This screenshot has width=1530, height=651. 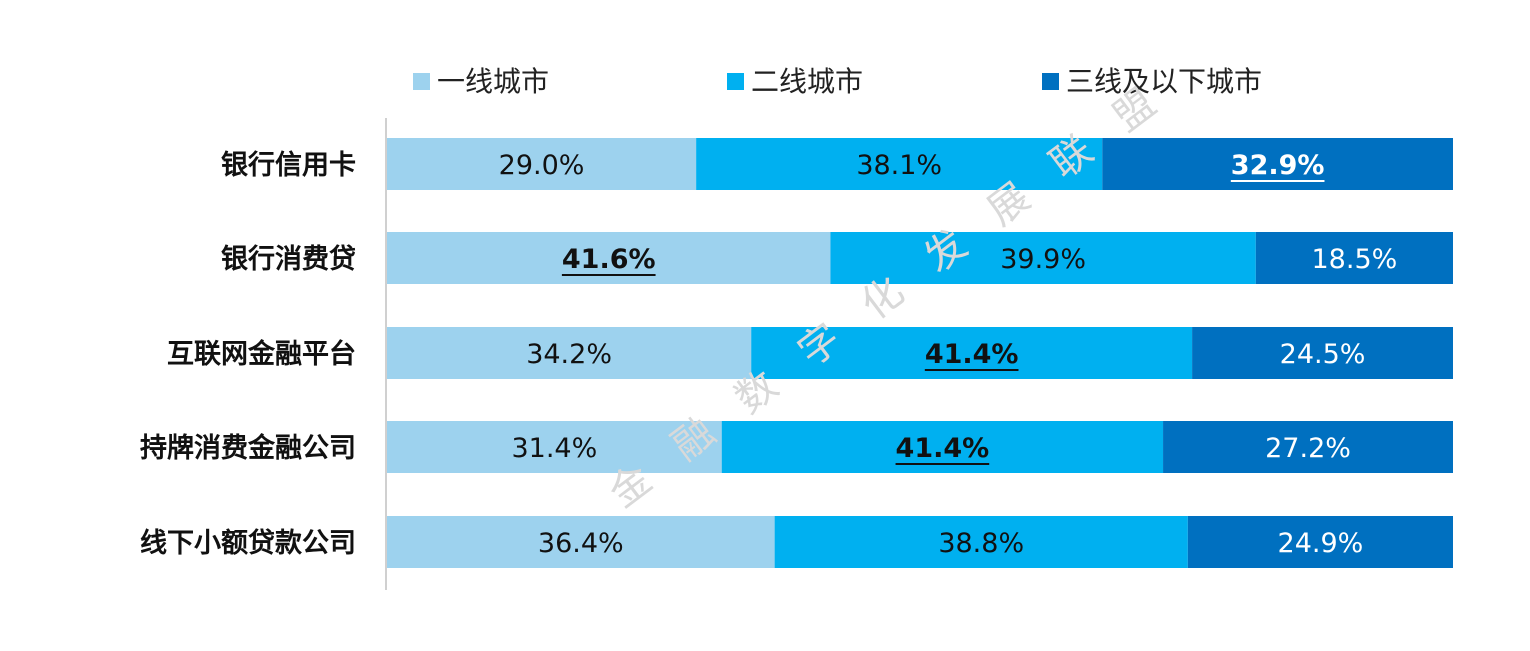 I want to click on category-label: 互联网金融平台, so click(x=261, y=354).